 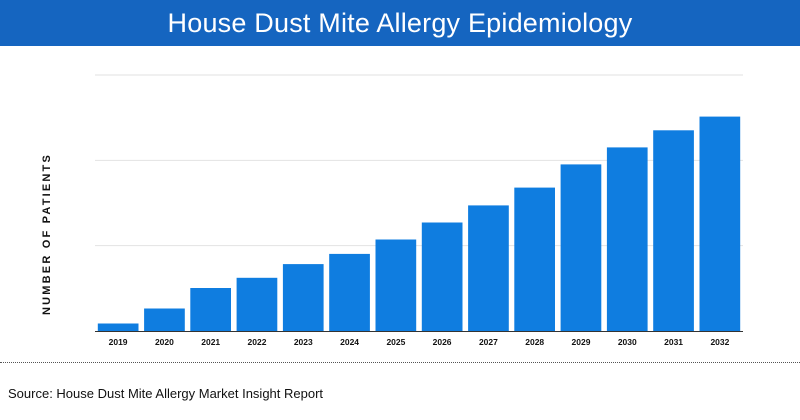 What do you see at coordinates (581, 247) in the screenshot?
I see `bar-2029` at bounding box center [581, 247].